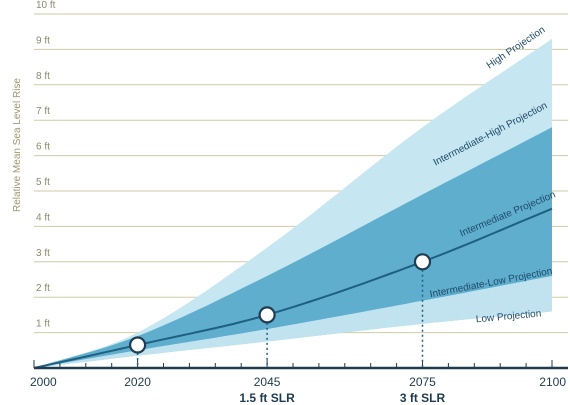 This screenshot has width=570, height=405. Describe the element at coordinates (17, 145) in the screenshot. I see `y-axis-label: Relative Mean Sea Level Rise` at that location.